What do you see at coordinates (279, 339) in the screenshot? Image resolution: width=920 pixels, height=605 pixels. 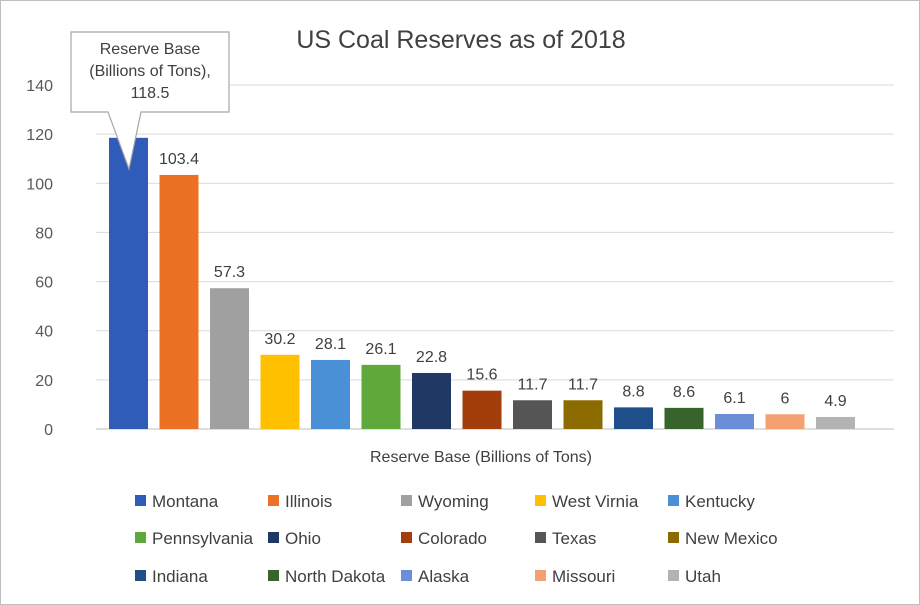 I see `data-label: 30.2` at bounding box center [279, 339].